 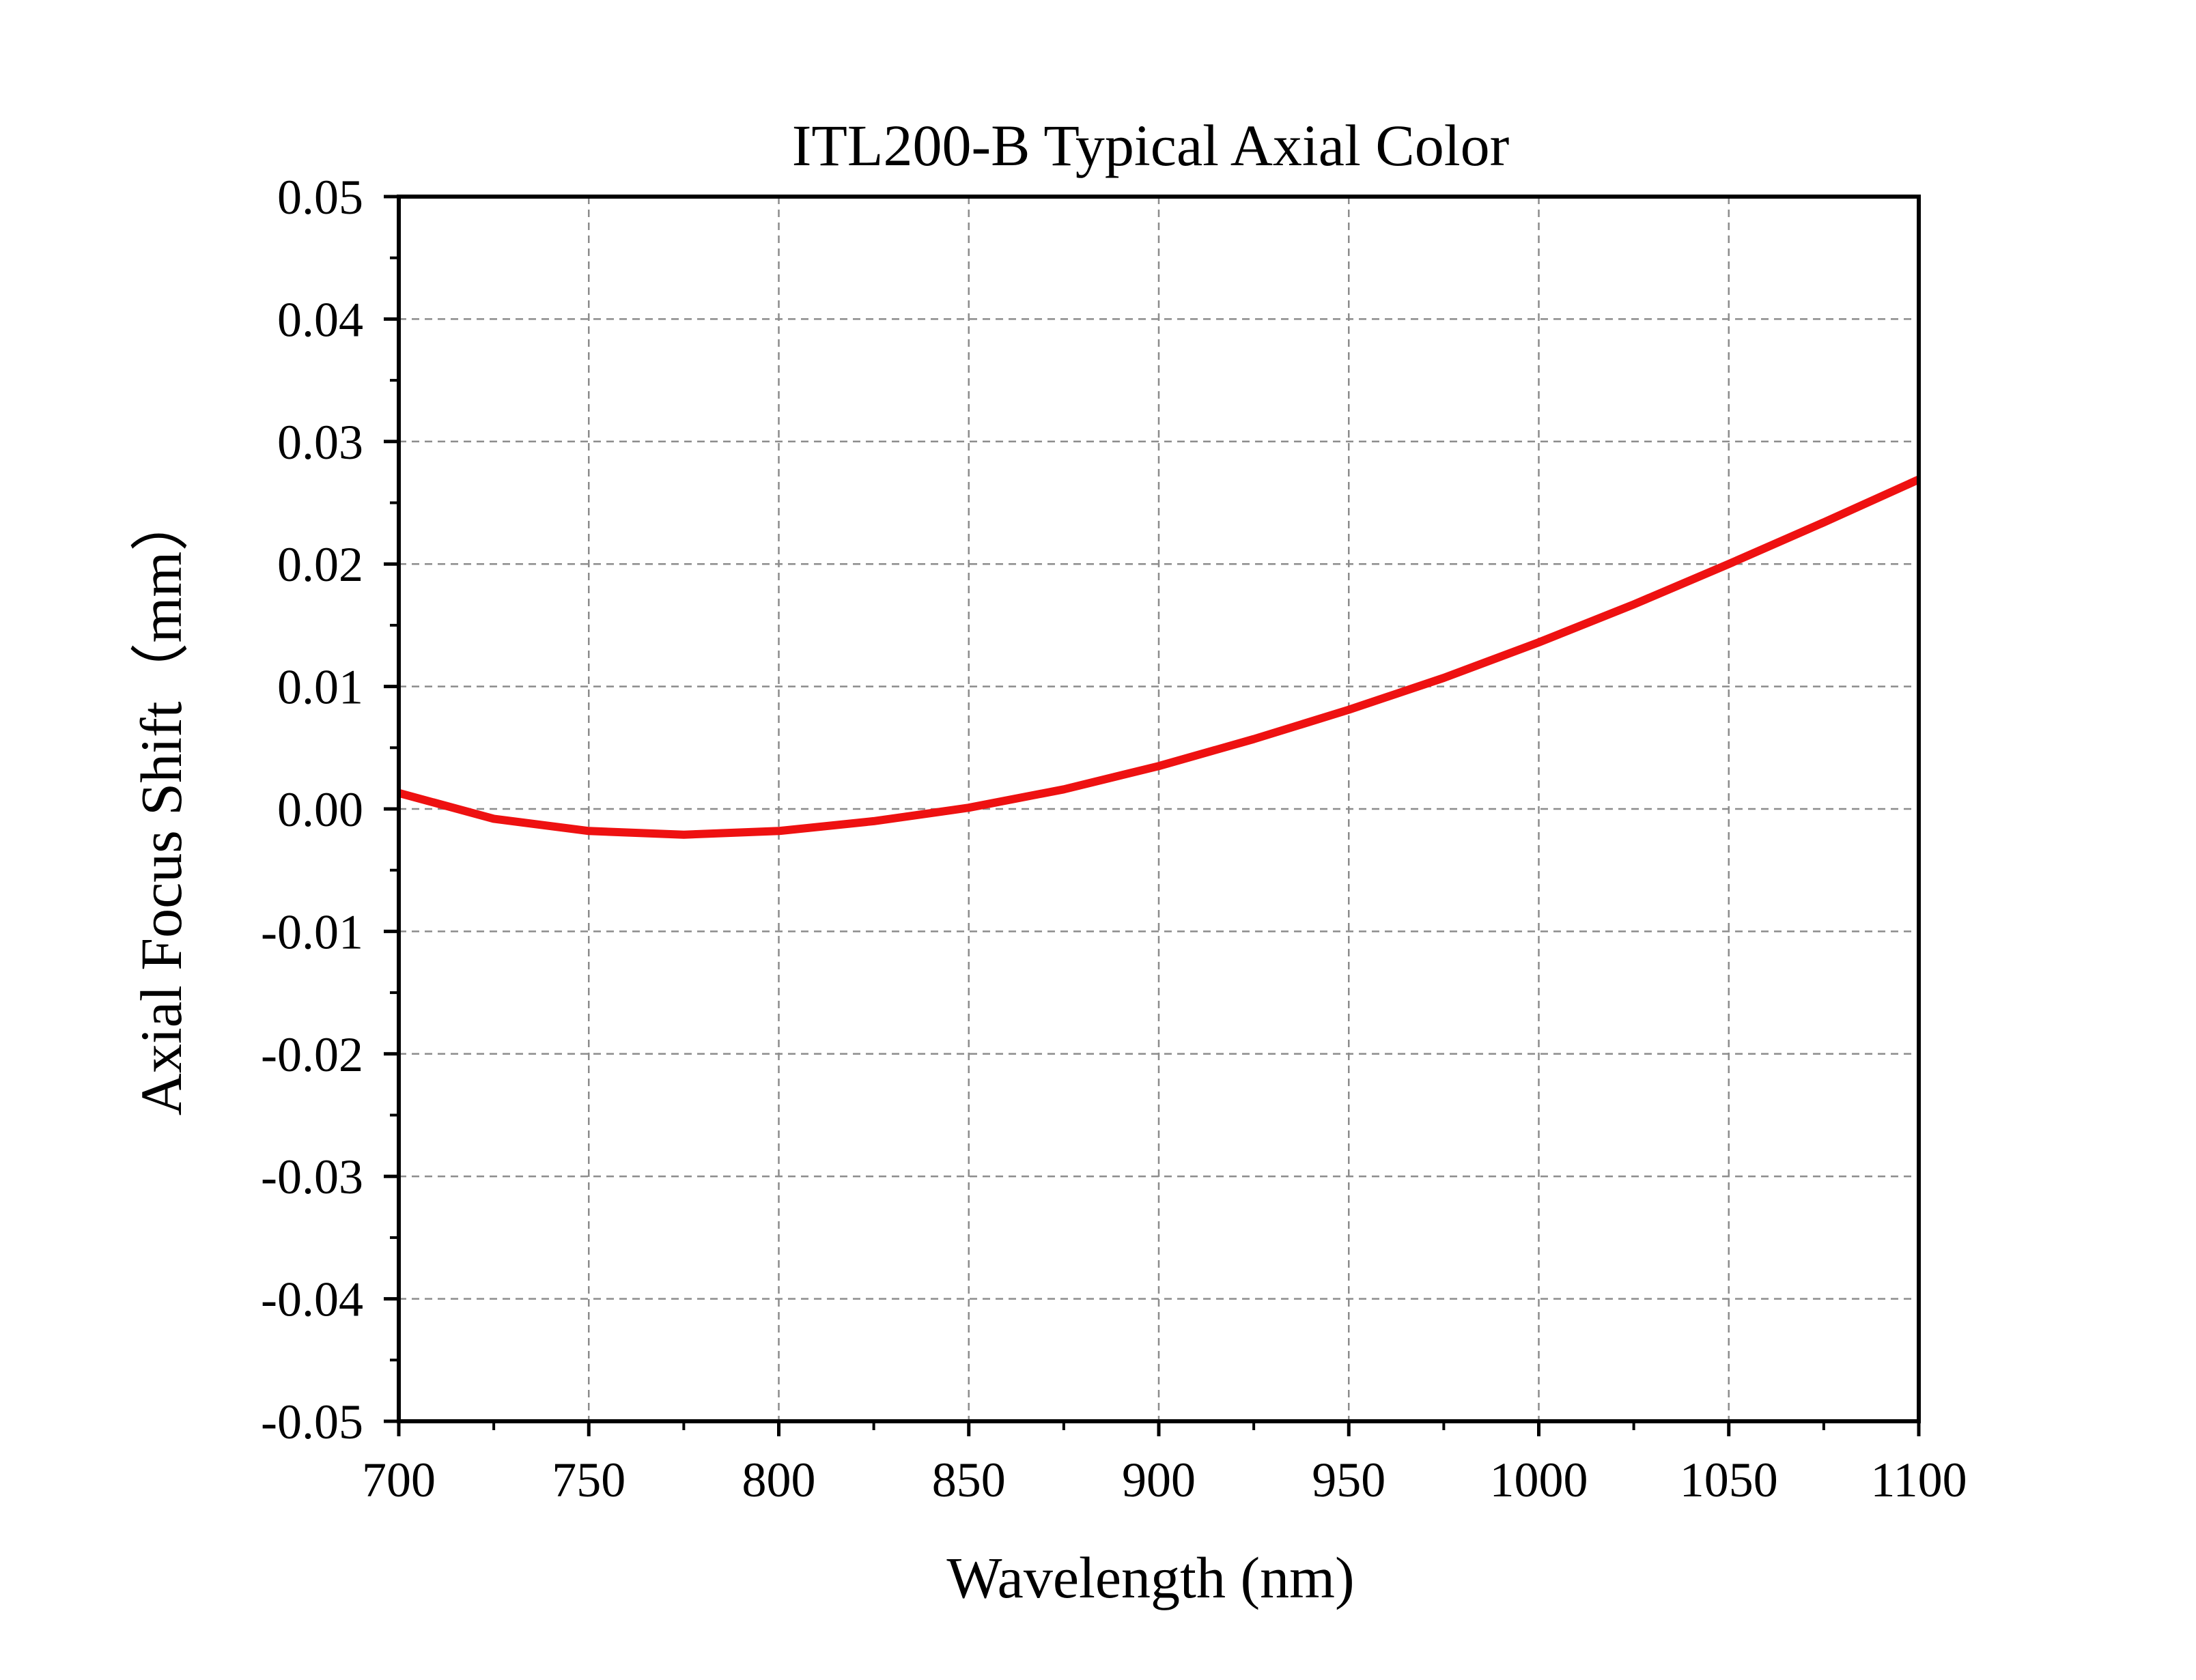 I want to click on y-axis-label: Axial Focus Shift（mm）, so click(x=161, y=804).